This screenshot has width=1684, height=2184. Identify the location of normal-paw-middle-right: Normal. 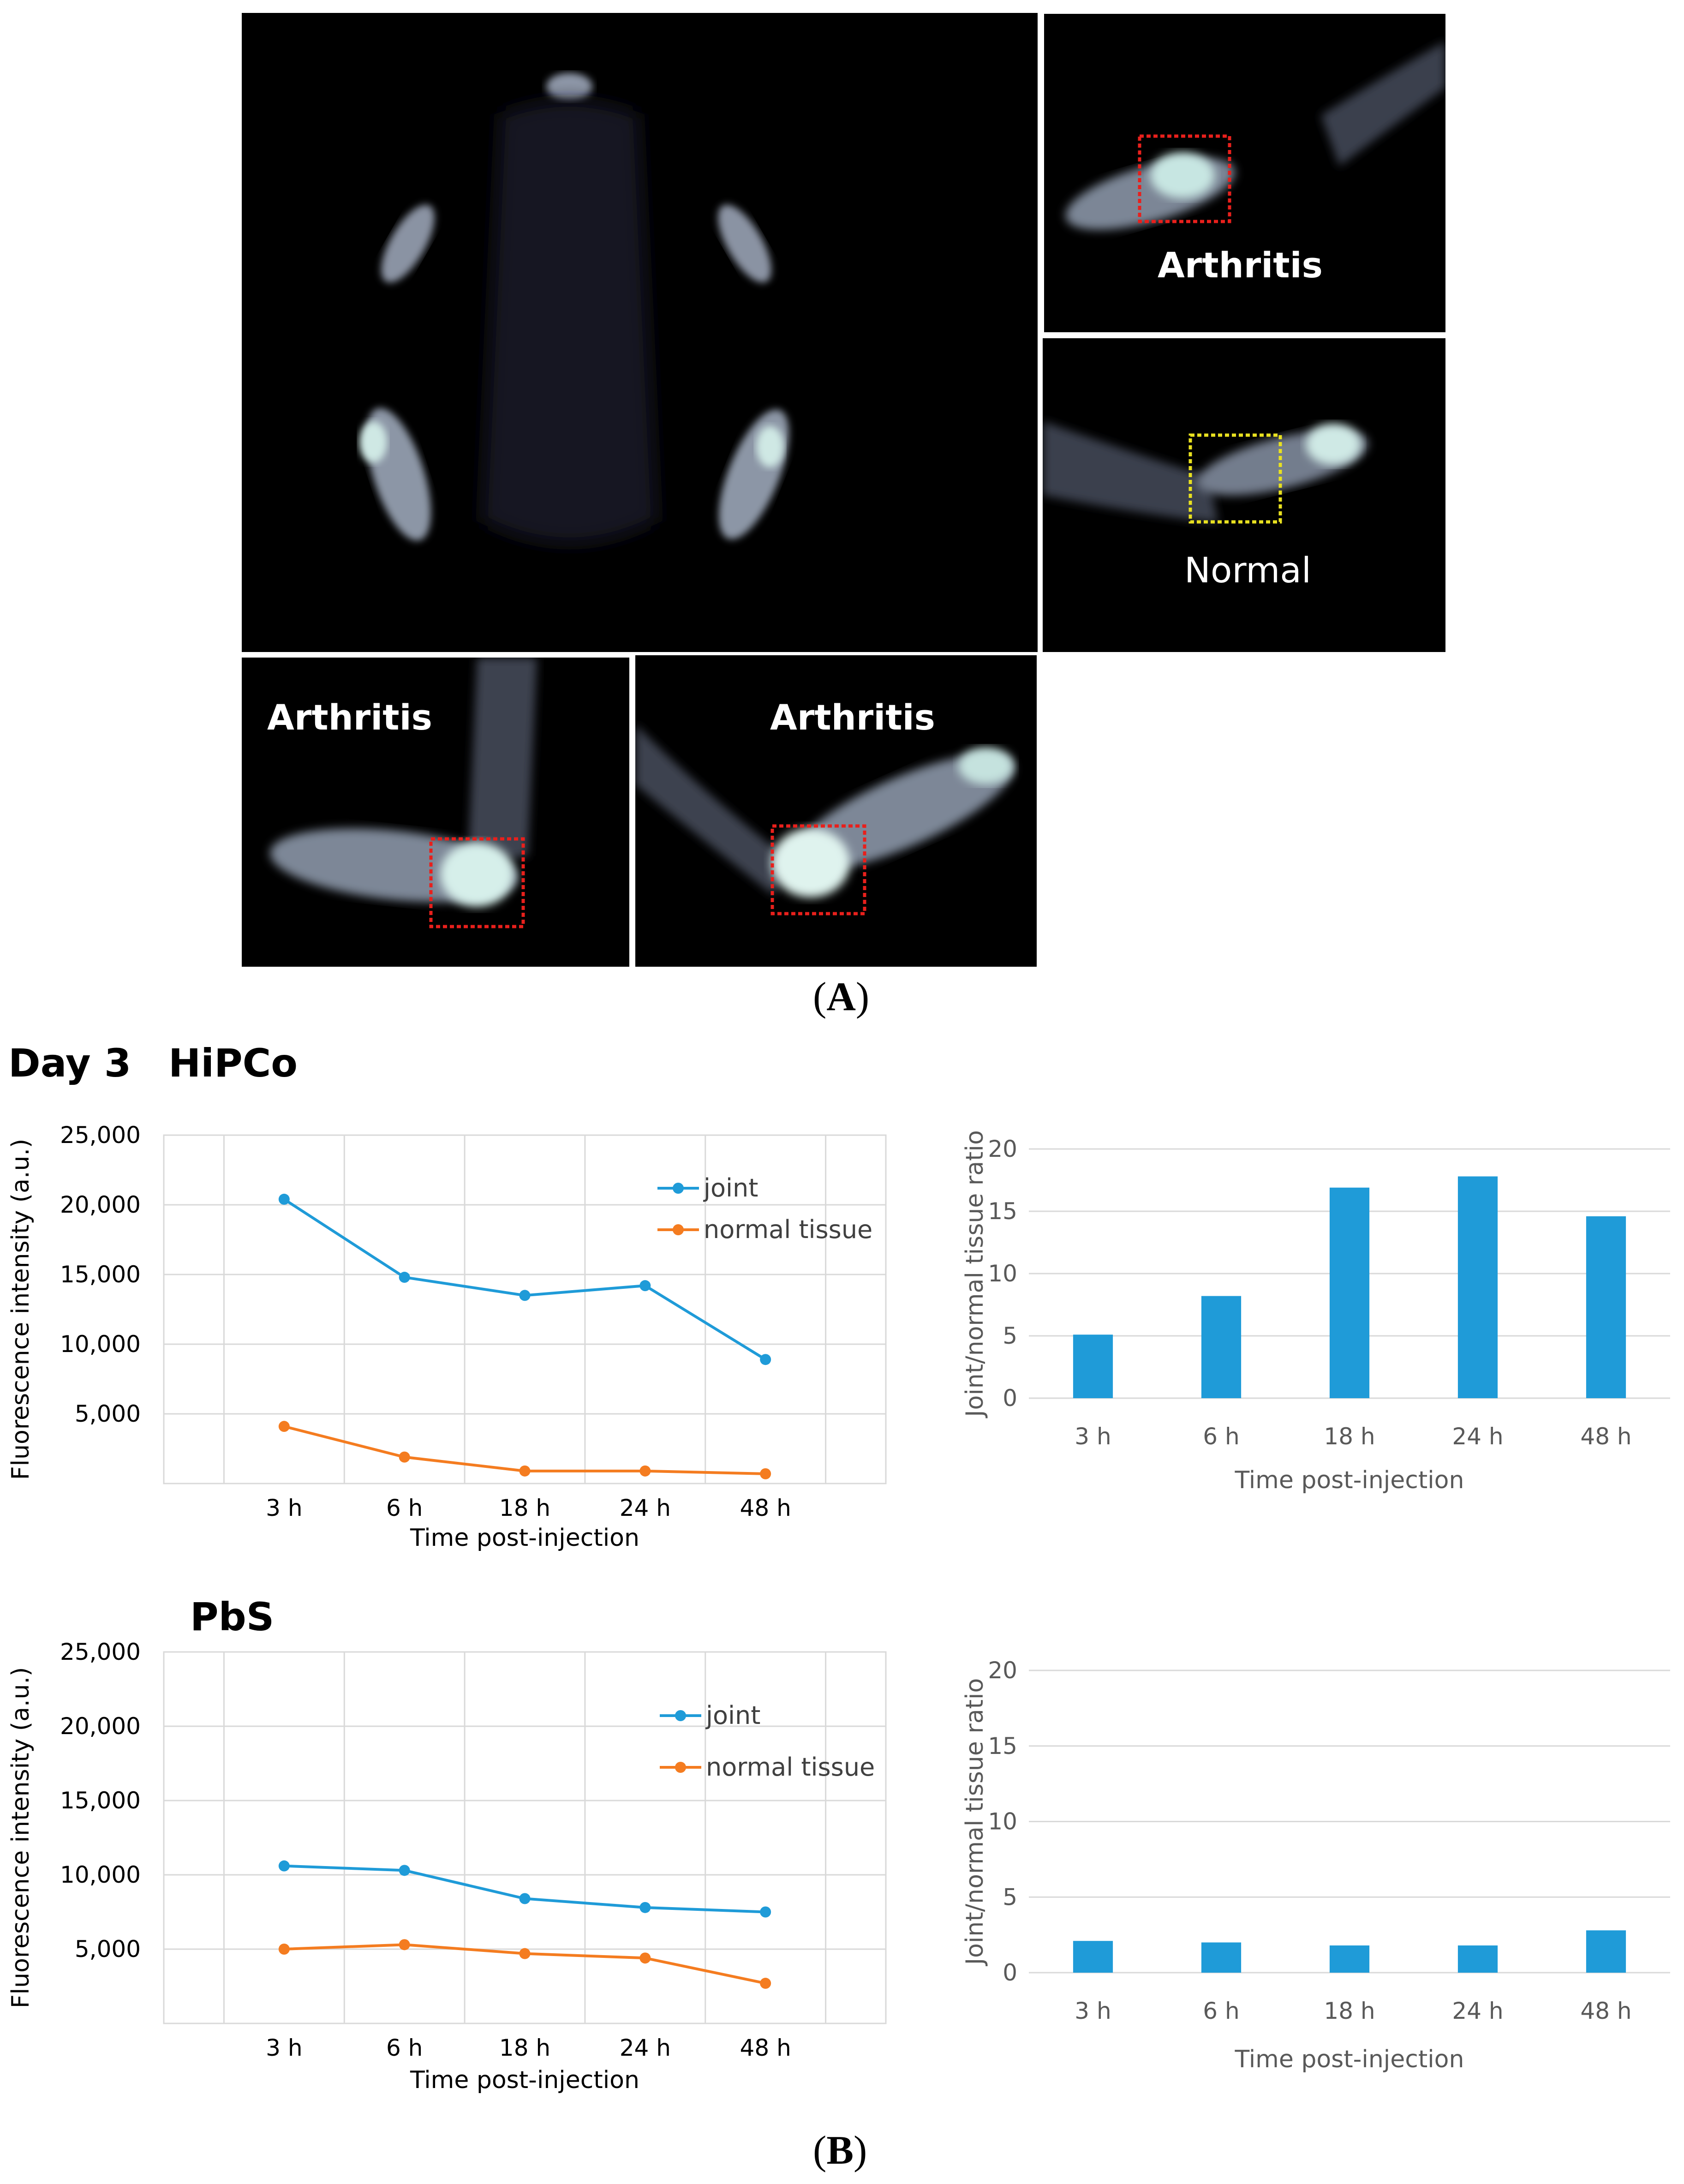
(1244, 495).